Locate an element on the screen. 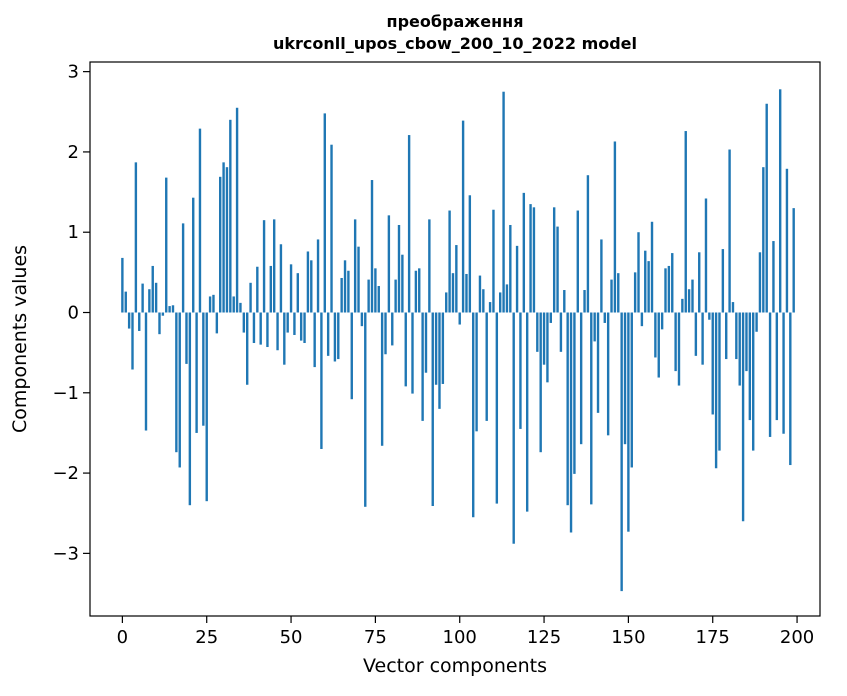 The width and height of the screenshot is (847, 696). x-tick-label: 150 is located at coordinates (628, 637).